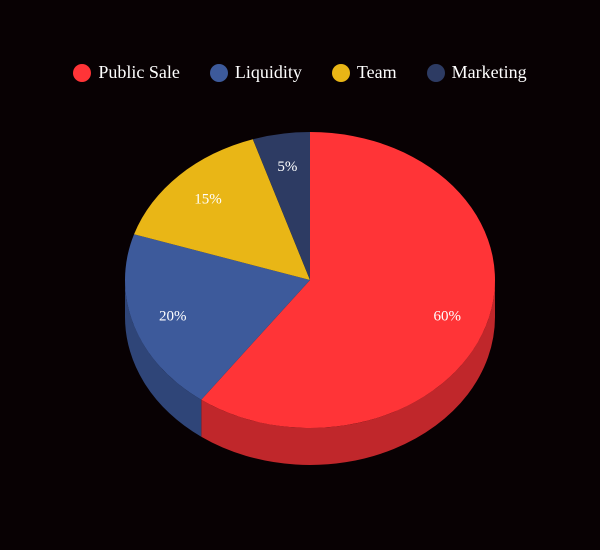  I want to click on slice-team, so click(222, 209).